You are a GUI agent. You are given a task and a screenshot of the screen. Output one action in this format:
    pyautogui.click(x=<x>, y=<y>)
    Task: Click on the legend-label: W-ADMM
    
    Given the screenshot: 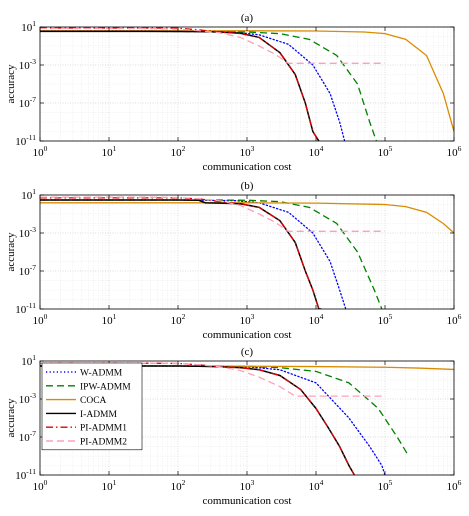 What is the action you would take?
    pyautogui.click(x=101, y=374)
    